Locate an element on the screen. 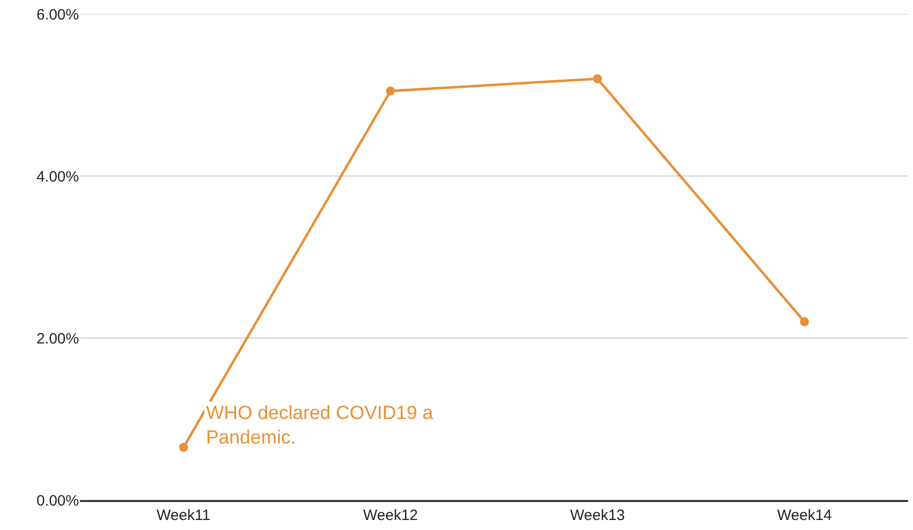 This screenshot has height=530, width=913. x-tick-label: Week14 is located at coordinates (804, 515).